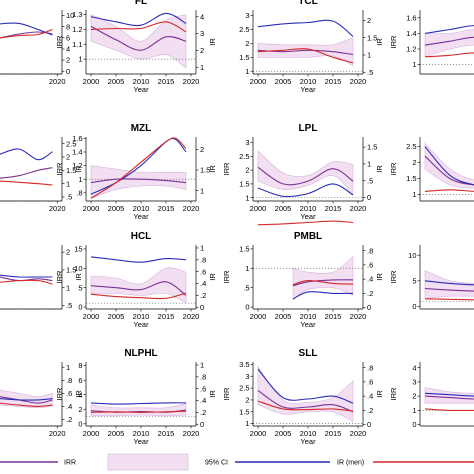 Image resolution: width=474 pixels, height=474 pixels. I want to click on panel-partial-11: 0 5 10 IRR, so click(431, 278).